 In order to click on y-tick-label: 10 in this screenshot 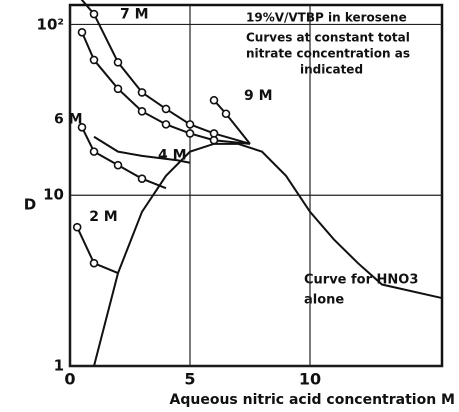, I will do `click(53, 195)`.